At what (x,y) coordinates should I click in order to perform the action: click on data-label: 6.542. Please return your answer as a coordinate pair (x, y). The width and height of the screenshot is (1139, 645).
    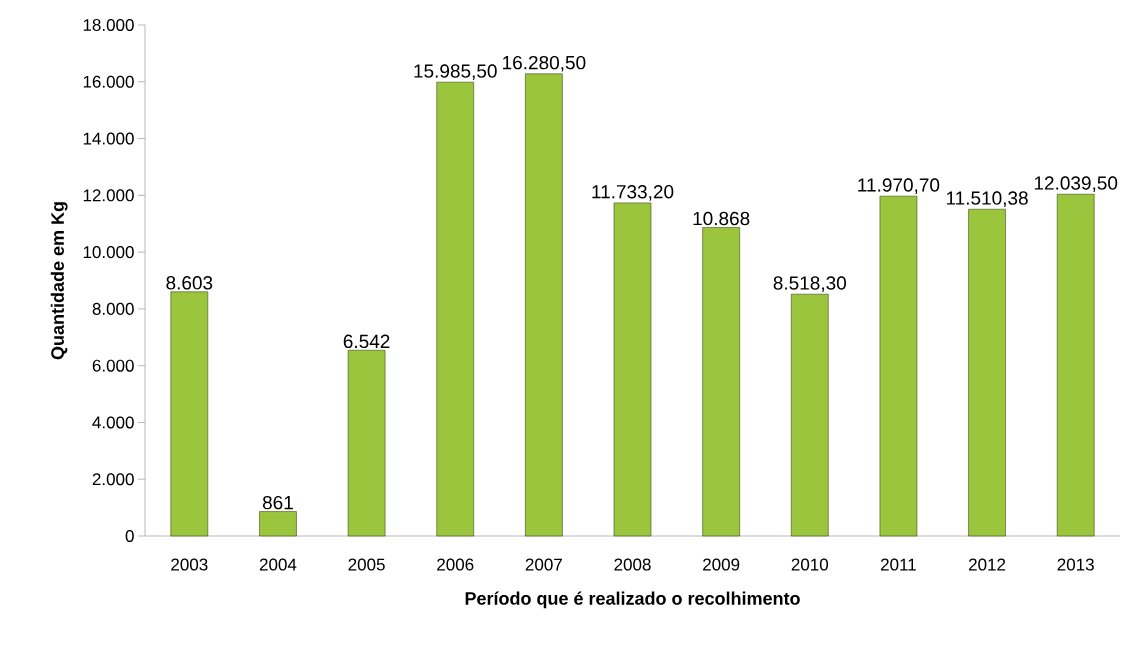
    Looking at the image, I should click on (366, 341).